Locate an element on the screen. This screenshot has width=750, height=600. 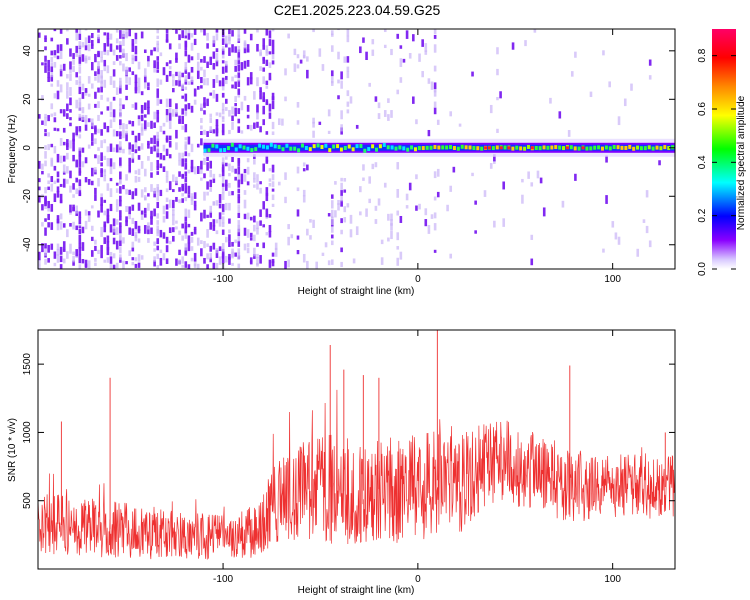
snr-x-axis-label: Height of straight line (km) is located at coordinates (356, 590).